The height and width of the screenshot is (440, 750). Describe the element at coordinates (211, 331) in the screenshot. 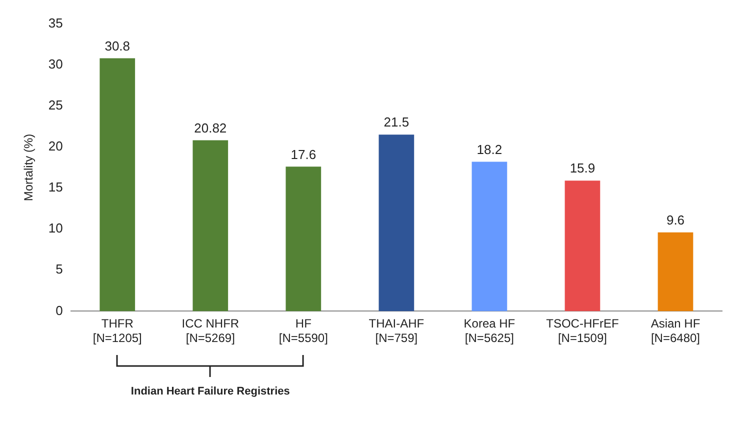

I see `x-tick-label: ICC NHFR [N=5269]` at that location.